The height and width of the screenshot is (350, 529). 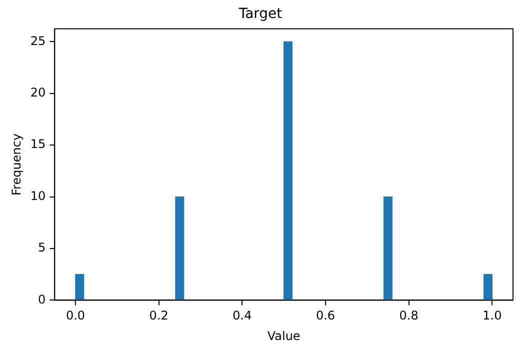 I want to click on y-tick-label: 15, so click(x=38, y=144).